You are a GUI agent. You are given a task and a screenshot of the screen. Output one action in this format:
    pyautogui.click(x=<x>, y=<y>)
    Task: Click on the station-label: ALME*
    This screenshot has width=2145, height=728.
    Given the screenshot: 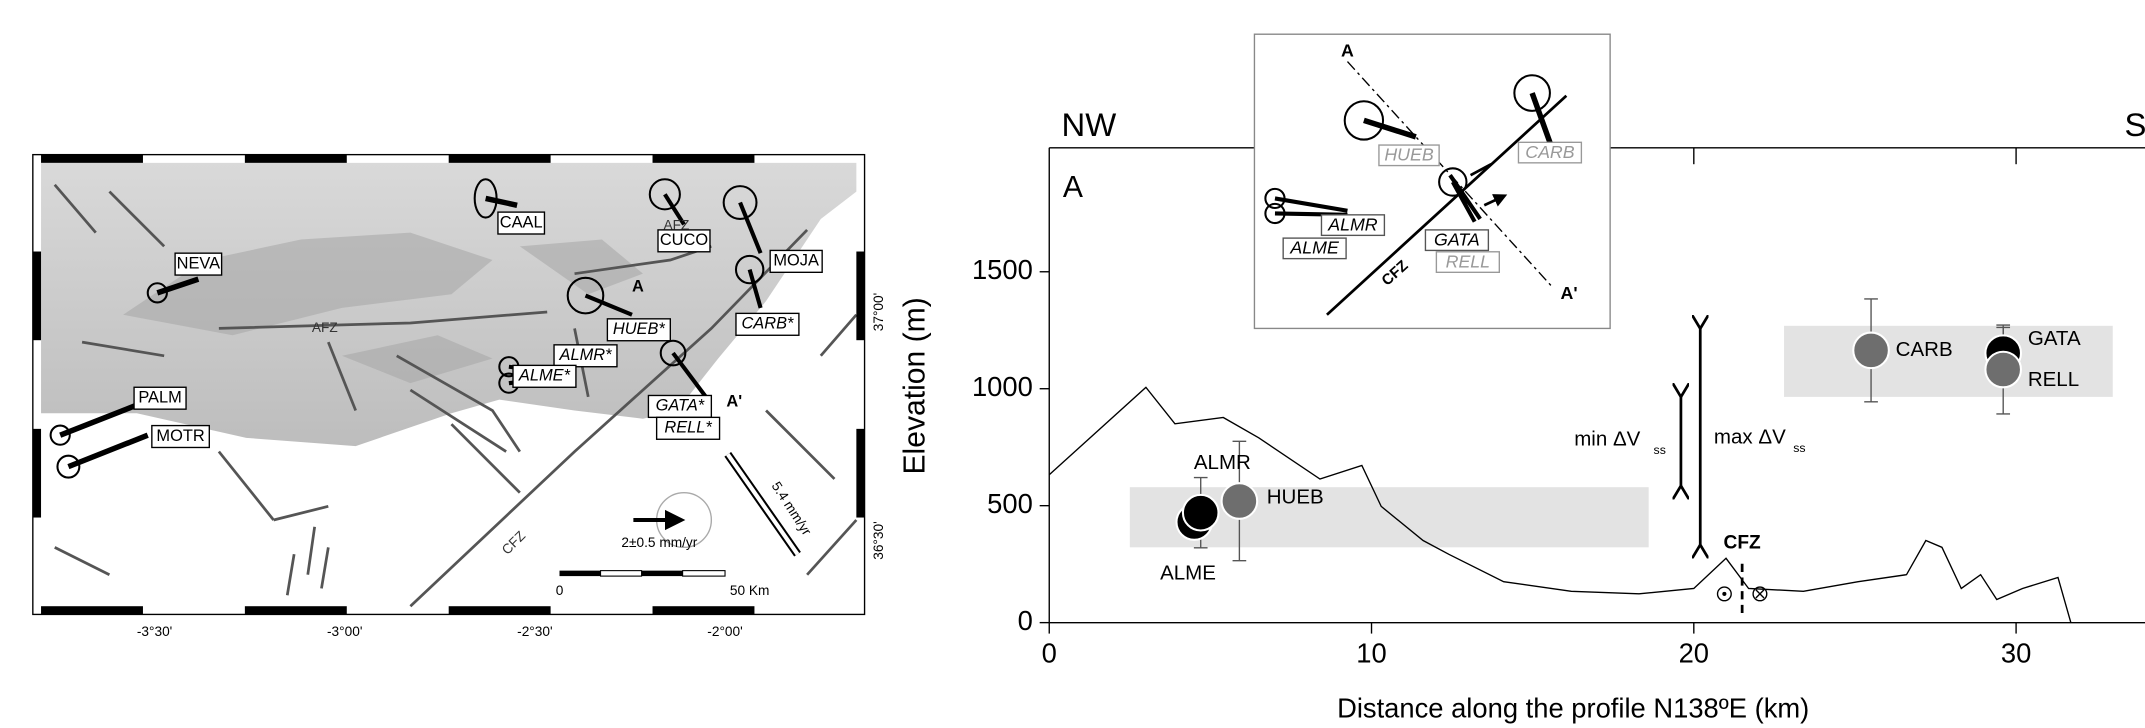 What is the action you would take?
    pyautogui.click(x=544, y=376)
    